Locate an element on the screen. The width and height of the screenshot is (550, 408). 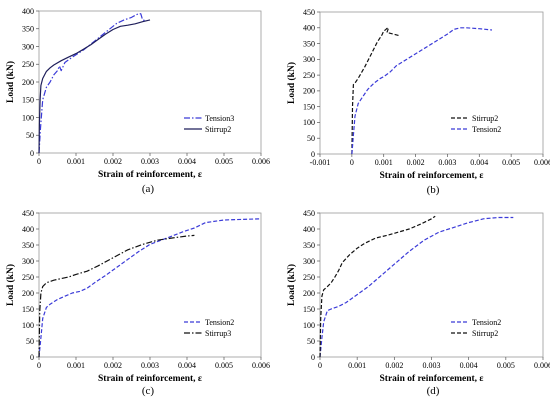
legend-label: Tension3 is located at coordinates (219, 118).